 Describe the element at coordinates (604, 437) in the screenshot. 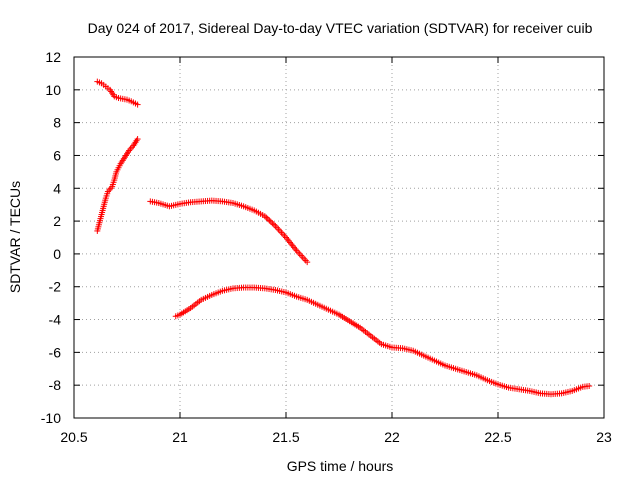

I see `x-tick-label: 23` at that location.